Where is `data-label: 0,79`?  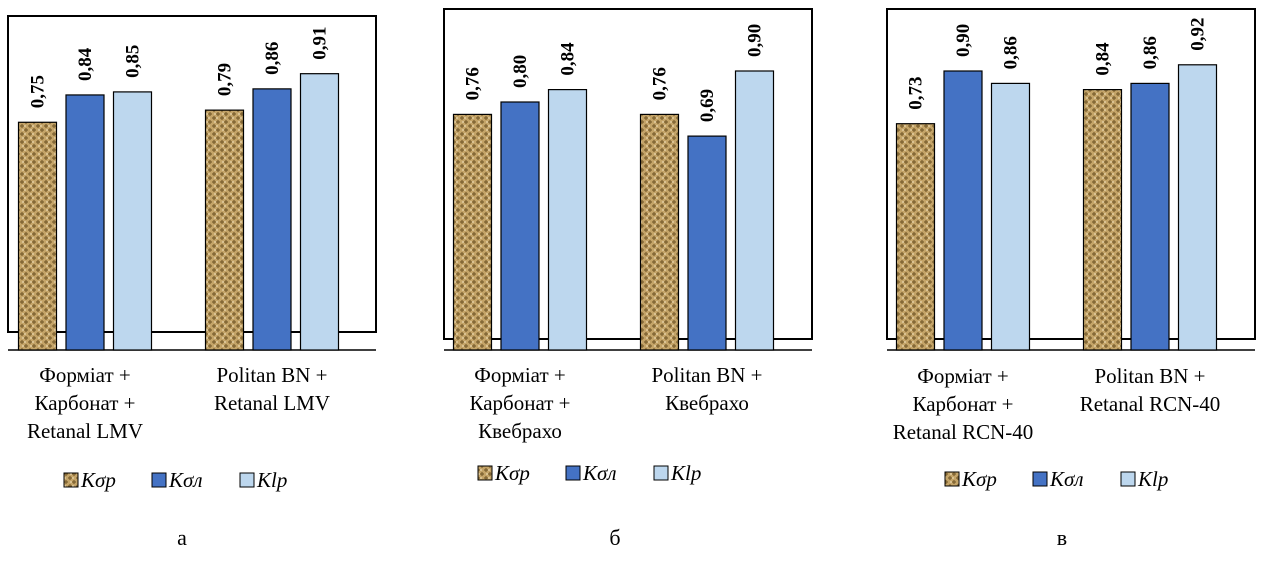 data-label: 0,79 is located at coordinates (225, 79).